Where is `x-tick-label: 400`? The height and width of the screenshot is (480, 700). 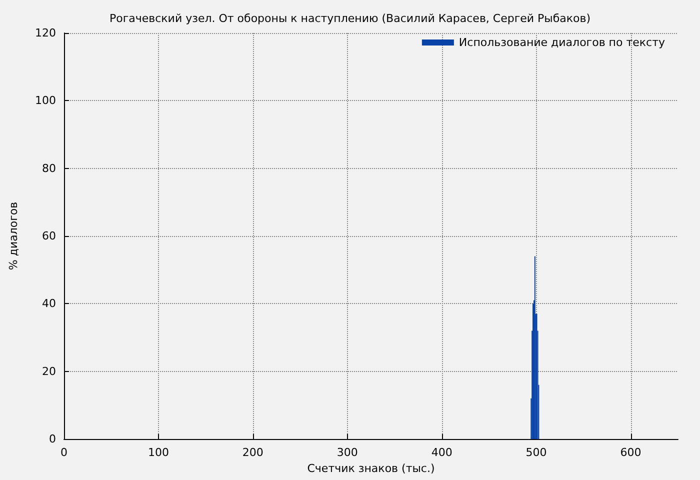 x-tick-label: 400 is located at coordinates (441, 452).